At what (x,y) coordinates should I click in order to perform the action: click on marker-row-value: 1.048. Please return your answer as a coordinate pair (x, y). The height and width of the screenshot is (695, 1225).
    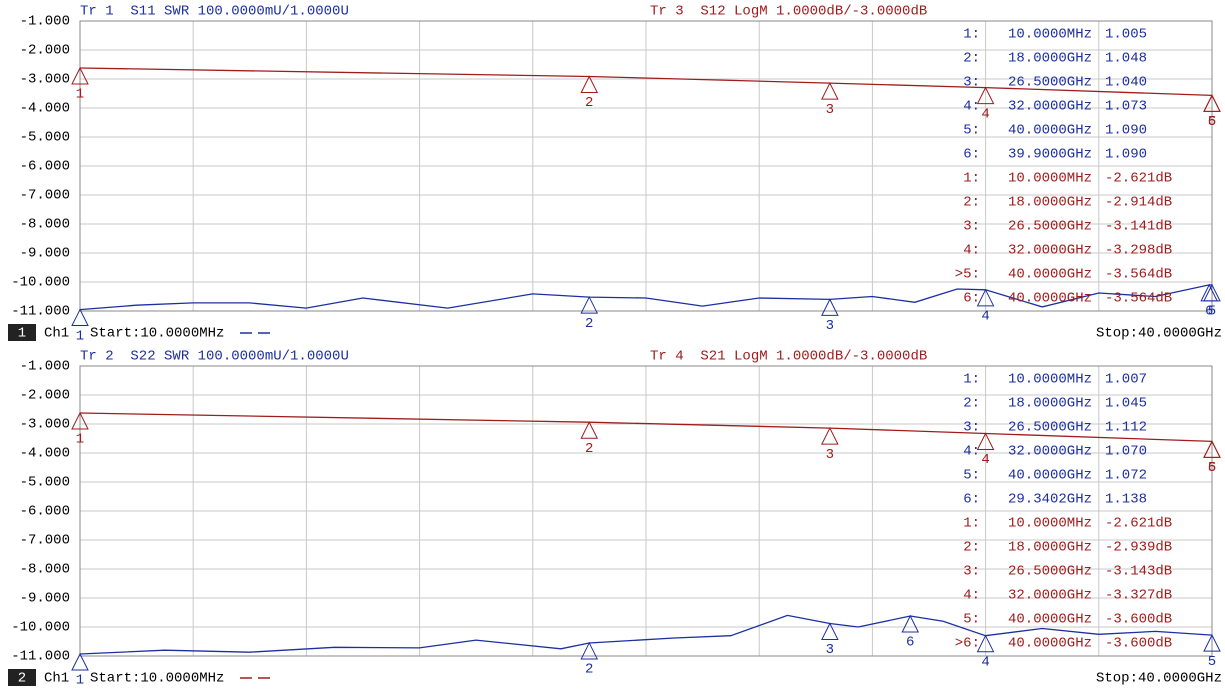
    Looking at the image, I should click on (1126, 59).